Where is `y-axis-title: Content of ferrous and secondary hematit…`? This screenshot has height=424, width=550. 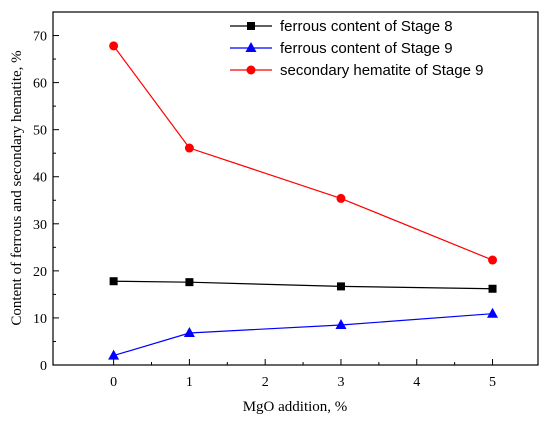
y-axis-title: Content of ferrous and secondary hematit… is located at coordinates (17, 187).